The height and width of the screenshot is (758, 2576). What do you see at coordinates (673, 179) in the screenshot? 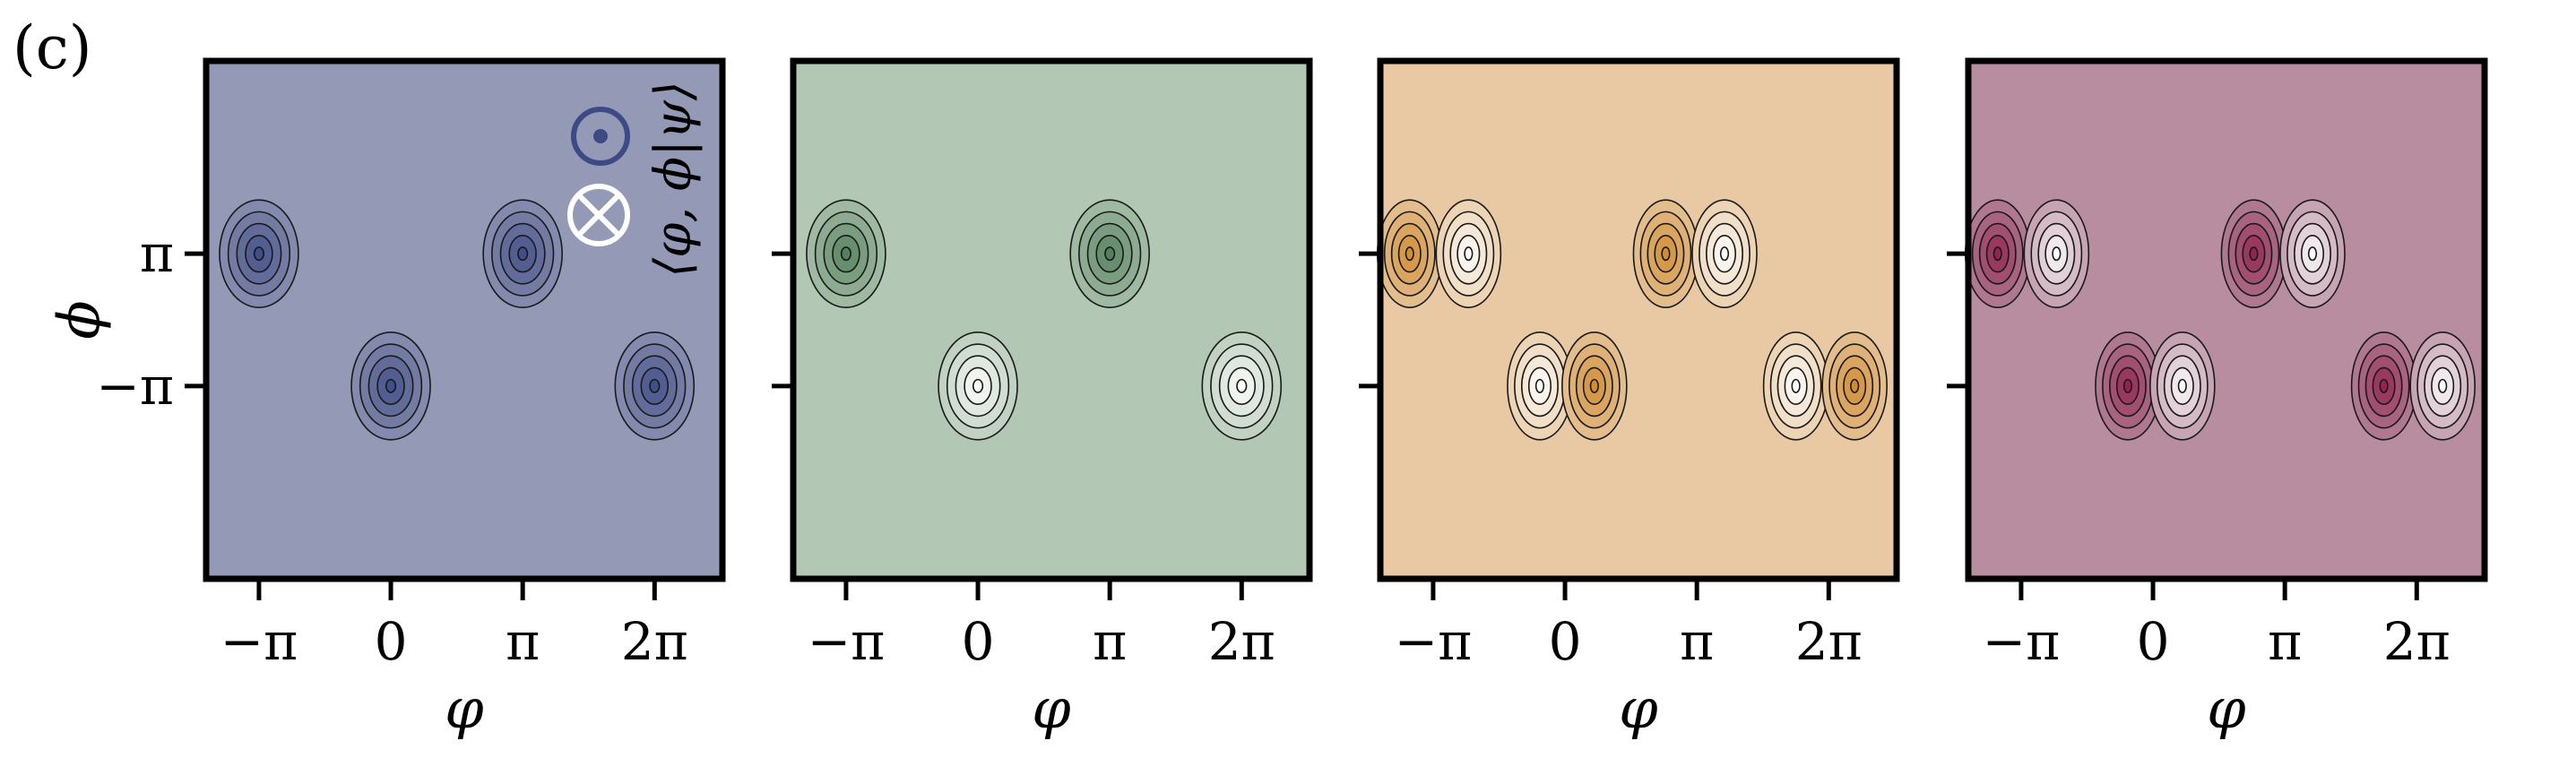
I see `legend-label: ⟨φ, ϕ|ψ⟩` at bounding box center [673, 179].